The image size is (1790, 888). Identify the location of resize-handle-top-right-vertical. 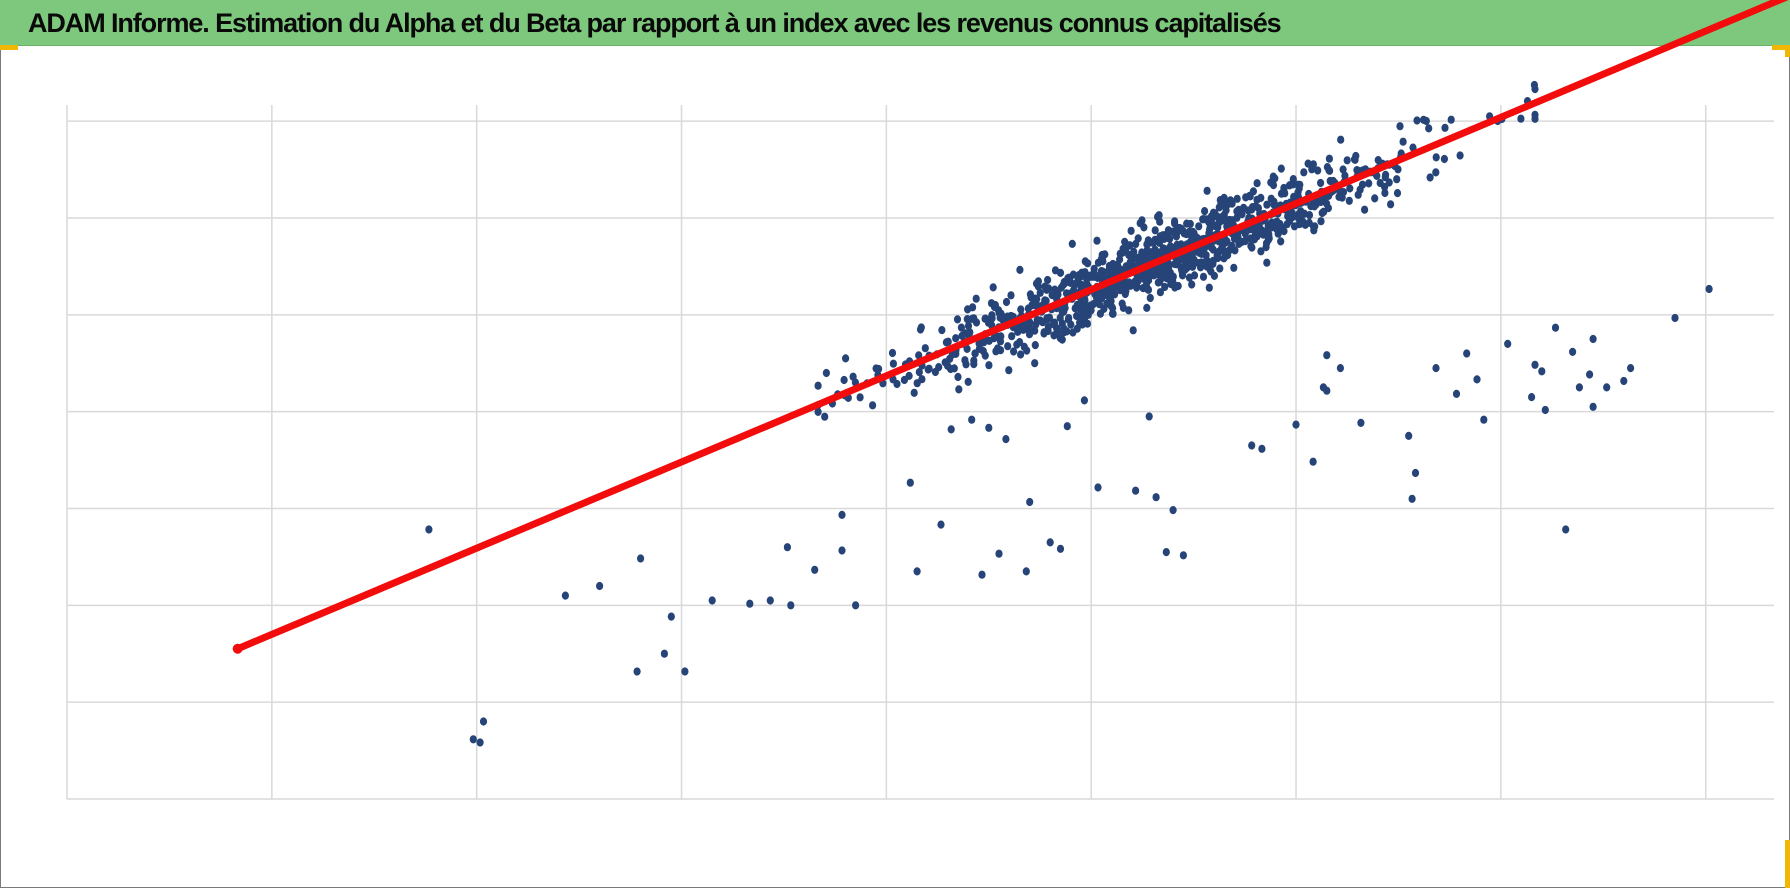
(1787, 51).